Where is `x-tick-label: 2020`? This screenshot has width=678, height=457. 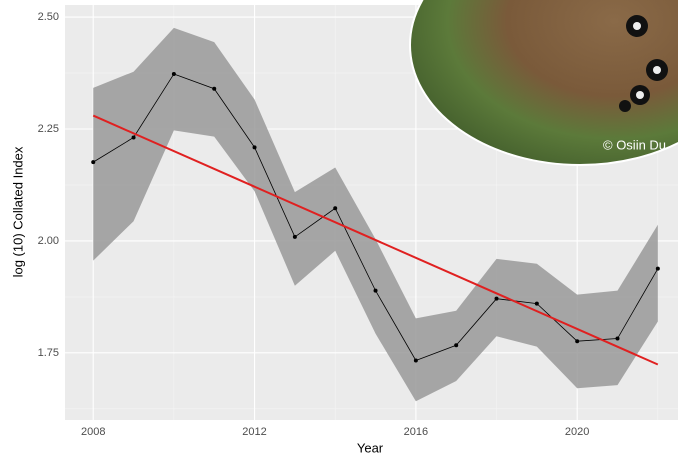 x-tick-label: 2020 is located at coordinates (577, 432).